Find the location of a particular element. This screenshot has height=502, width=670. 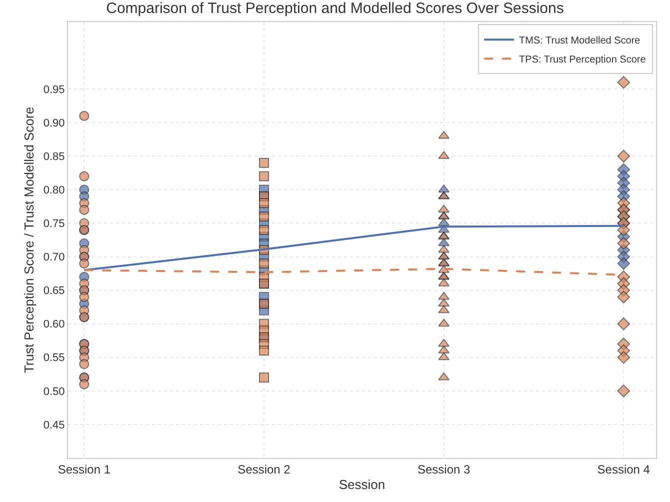

legend-label: TMS: Trust Modelled Score is located at coordinates (580, 41).